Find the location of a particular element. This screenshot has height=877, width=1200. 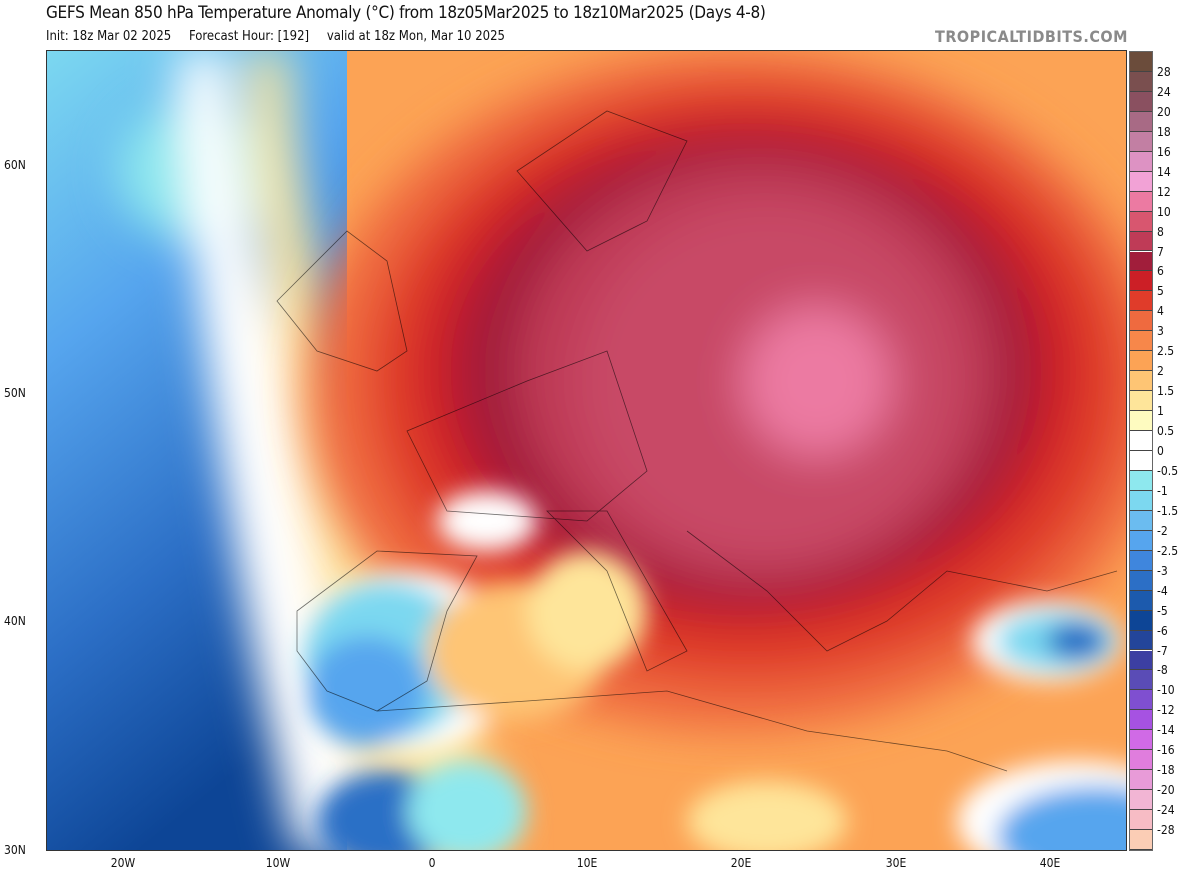

colorbar-label: -2.5 is located at coordinates (1168, 550).